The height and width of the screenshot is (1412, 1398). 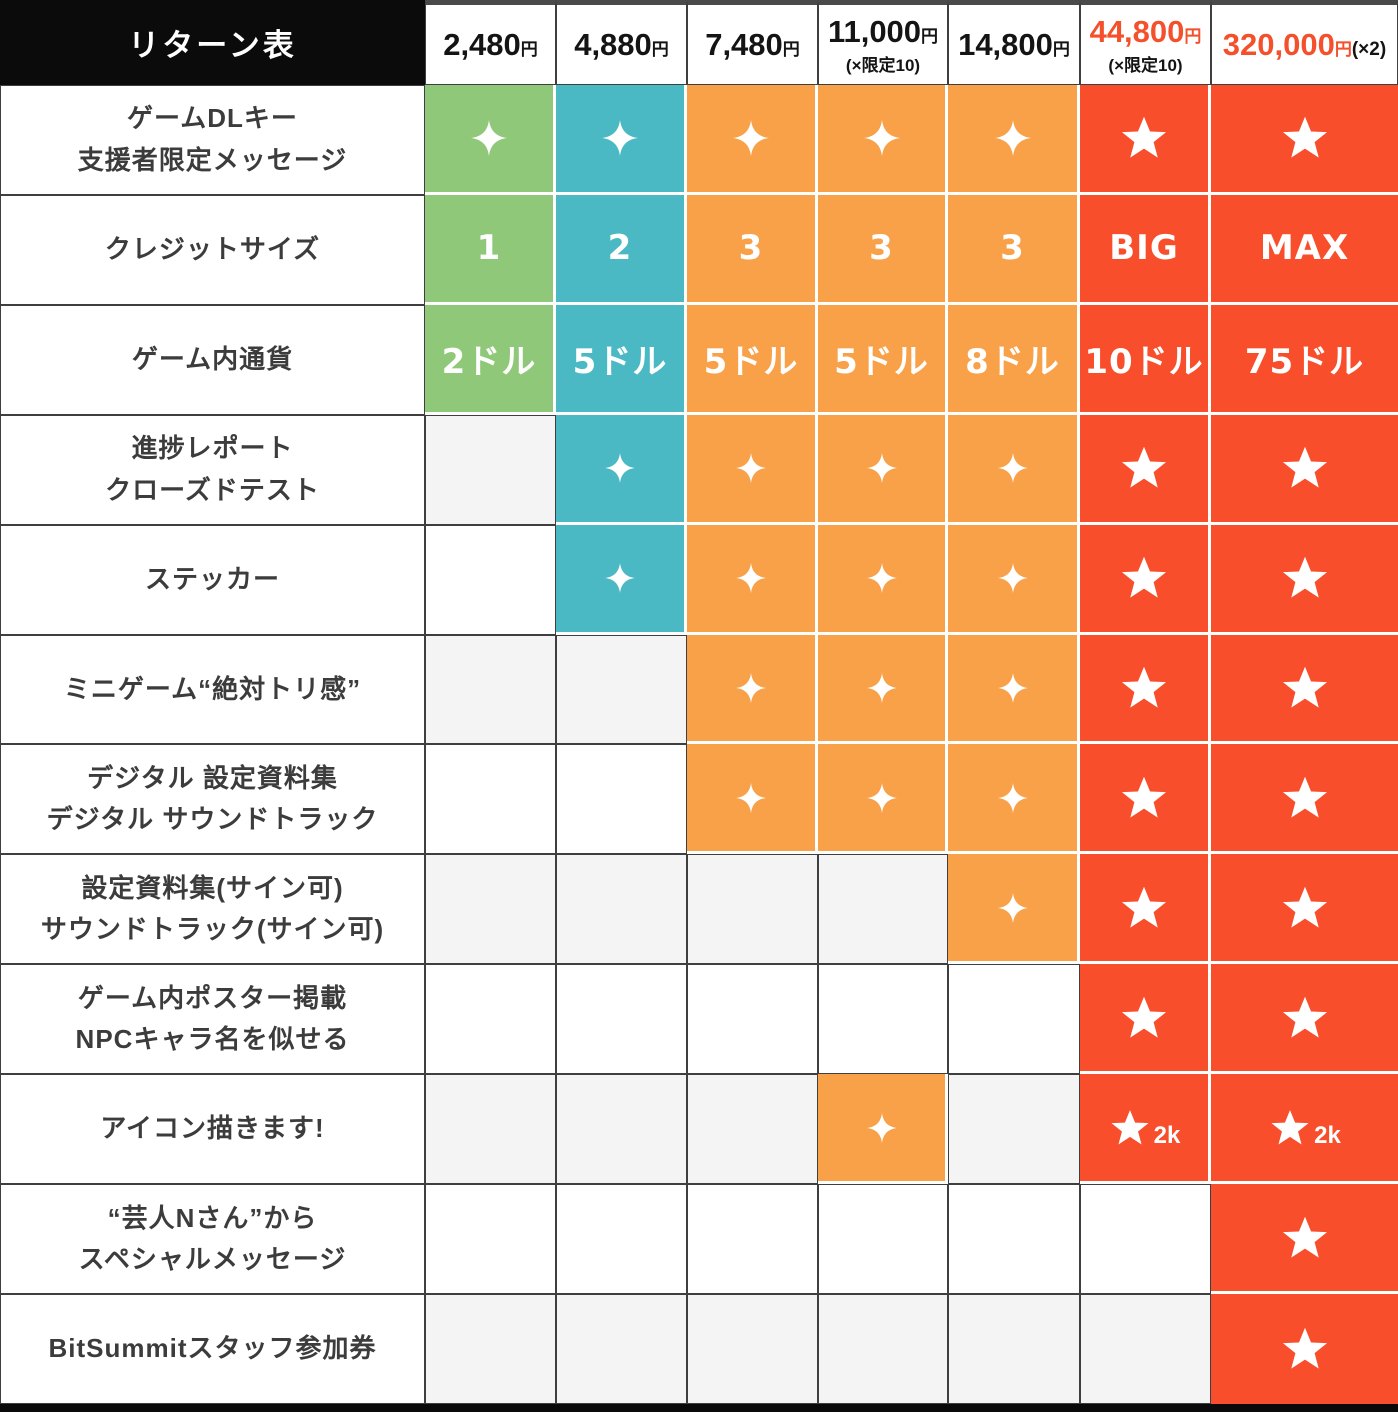 I want to click on cell-value: MAX, so click(x=1304, y=248).